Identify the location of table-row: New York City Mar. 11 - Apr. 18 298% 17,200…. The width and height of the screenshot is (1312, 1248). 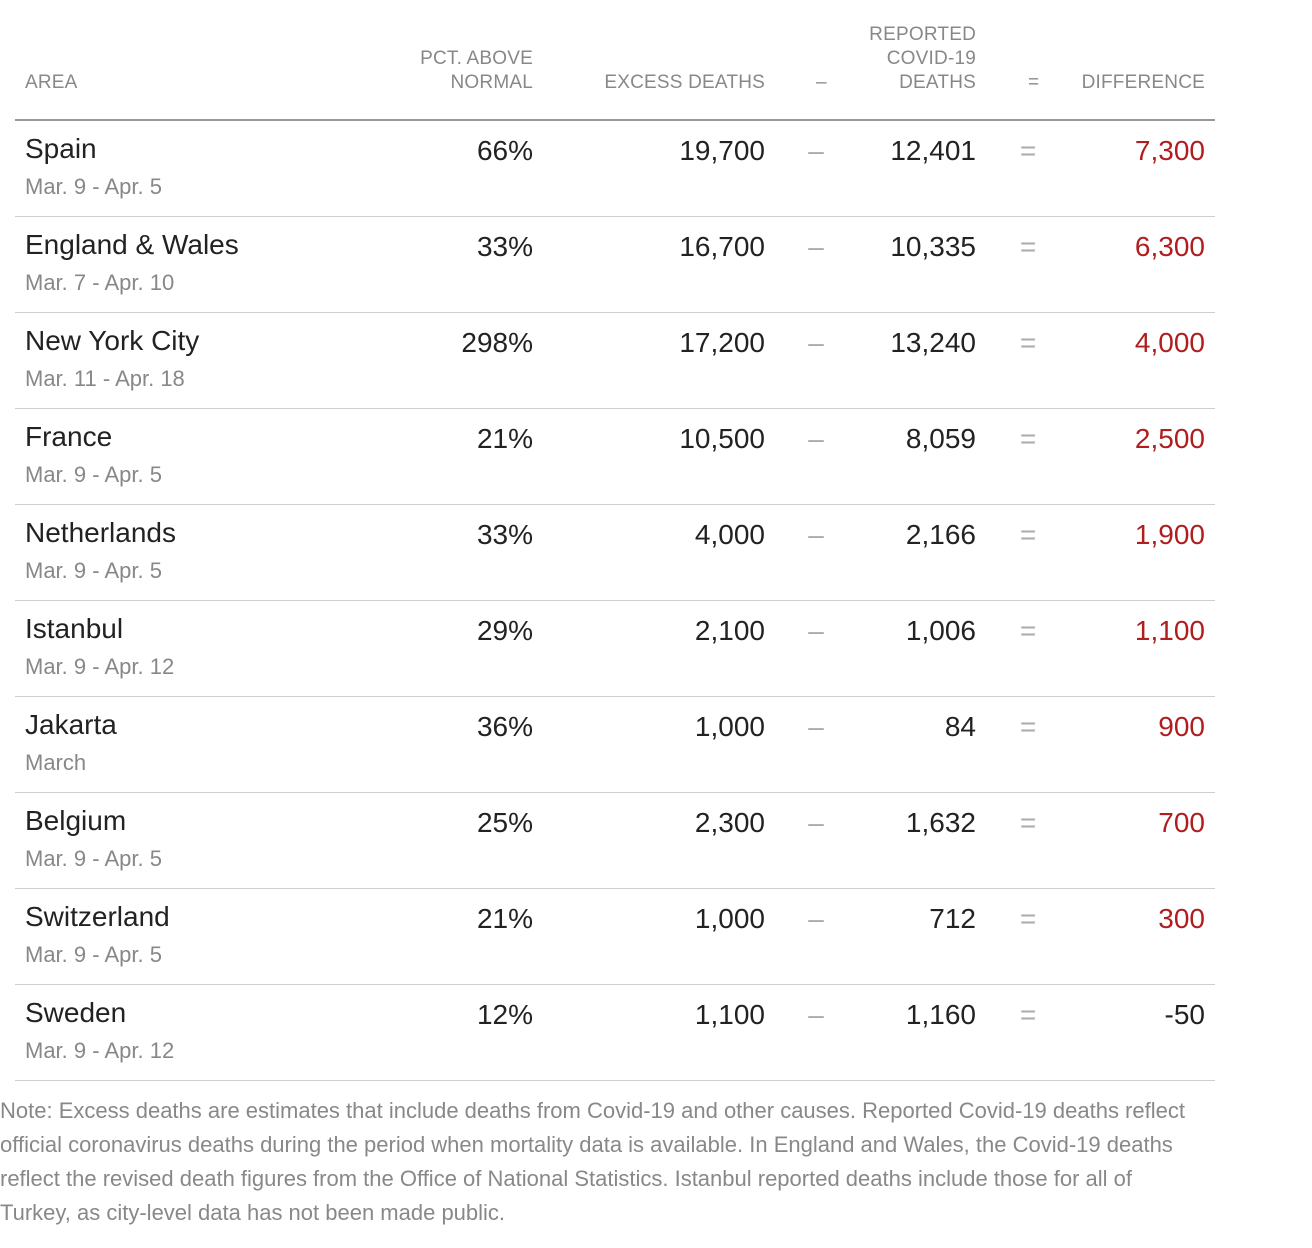
(615, 361).